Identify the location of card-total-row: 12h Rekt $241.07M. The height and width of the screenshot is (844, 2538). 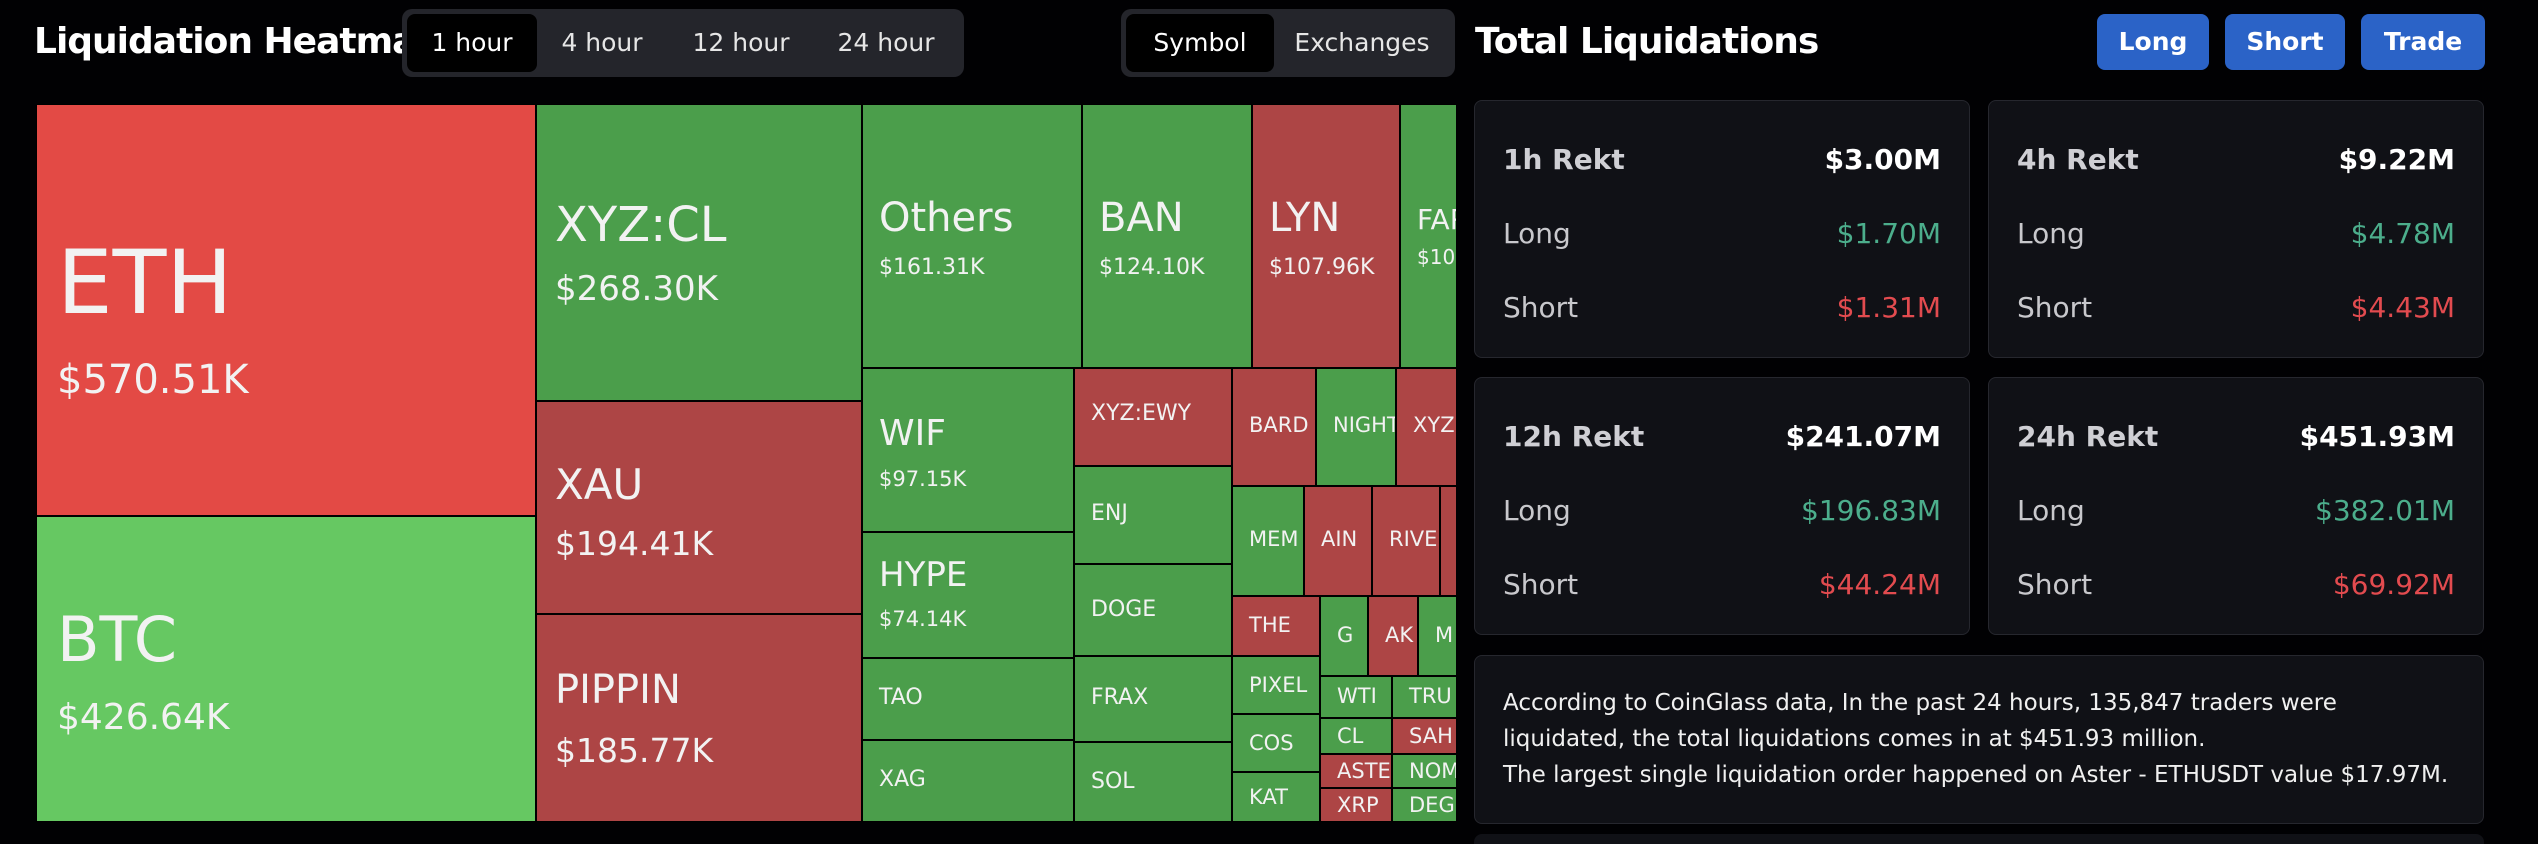
(1722, 436).